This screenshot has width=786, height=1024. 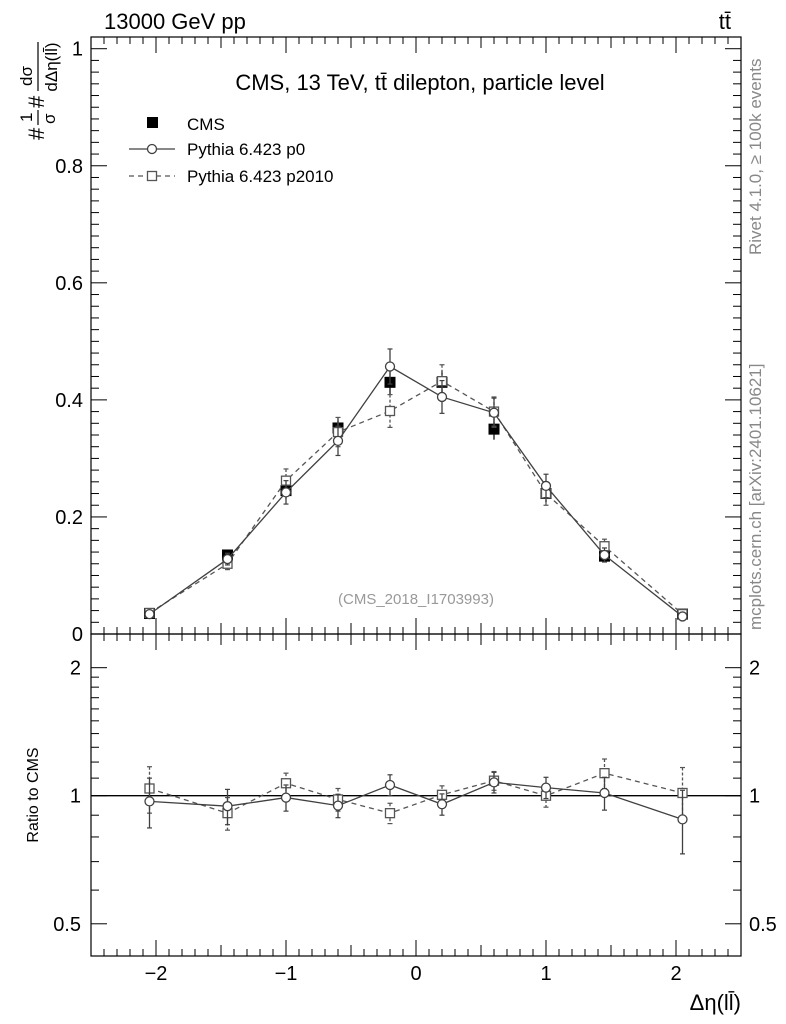 I want to click on x-tick-label: 0, so click(x=415, y=974).